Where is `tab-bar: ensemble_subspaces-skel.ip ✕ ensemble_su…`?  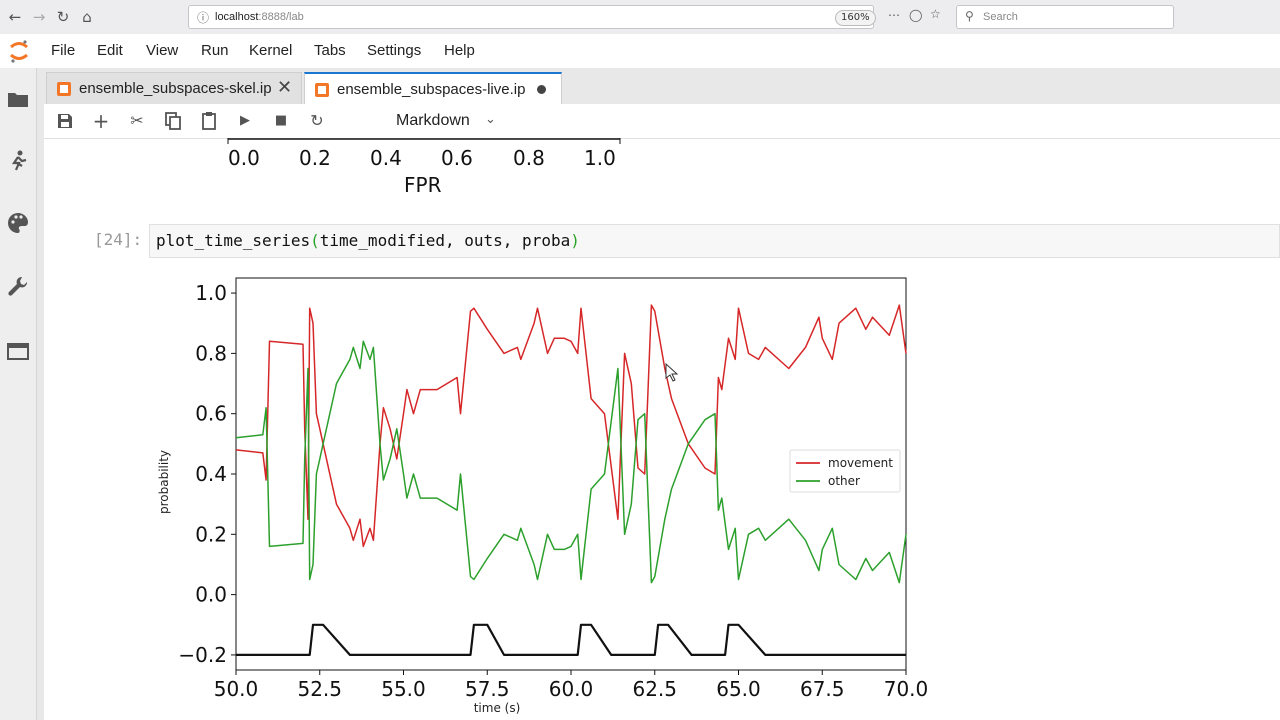 tab-bar: ensemble_subspaces-skel.ip ✕ ensemble_su… is located at coordinates (662, 88).